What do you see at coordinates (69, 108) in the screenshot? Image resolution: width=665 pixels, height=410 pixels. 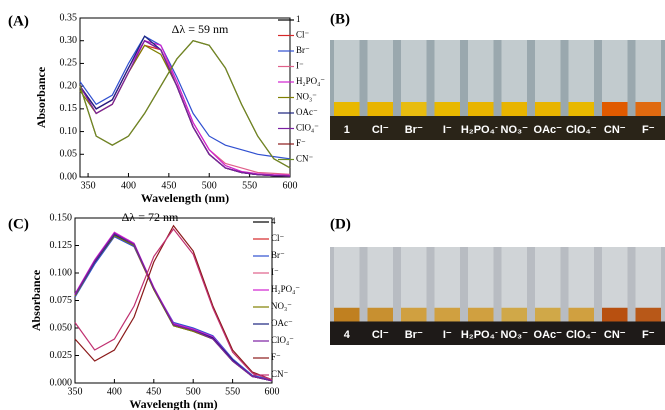 I see `y-tick-label: 0.15` at bounding box center [69, 108].